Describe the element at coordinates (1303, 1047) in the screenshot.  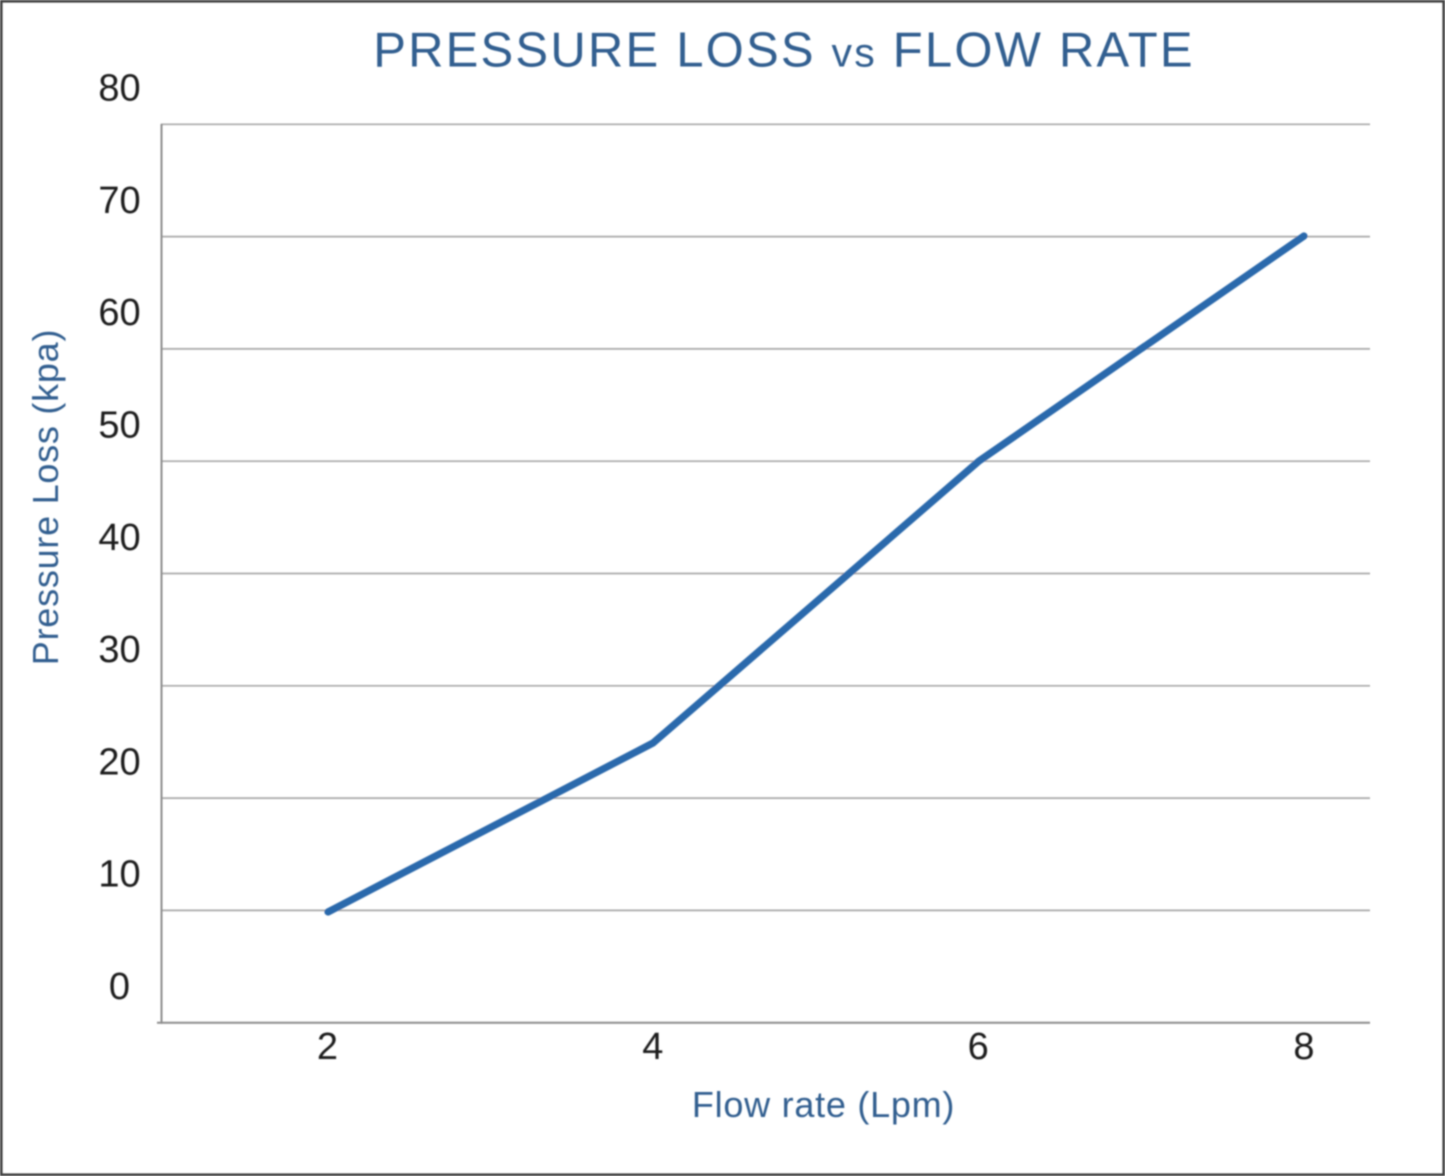
I see `svg-text: 8` at that location.